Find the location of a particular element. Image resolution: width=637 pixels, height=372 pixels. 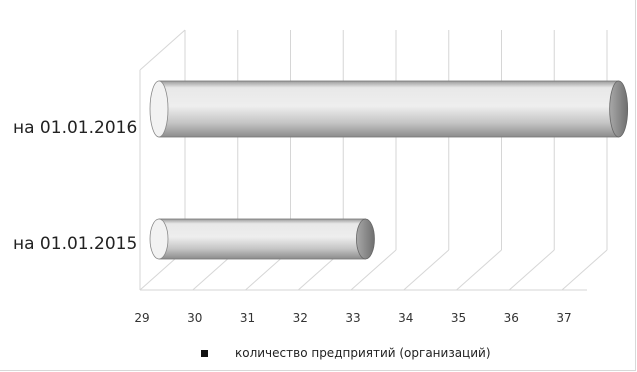

x-axis-ticks: 29 30 31 32 33 34 35 36 37 is located at coordinates (352, 318).